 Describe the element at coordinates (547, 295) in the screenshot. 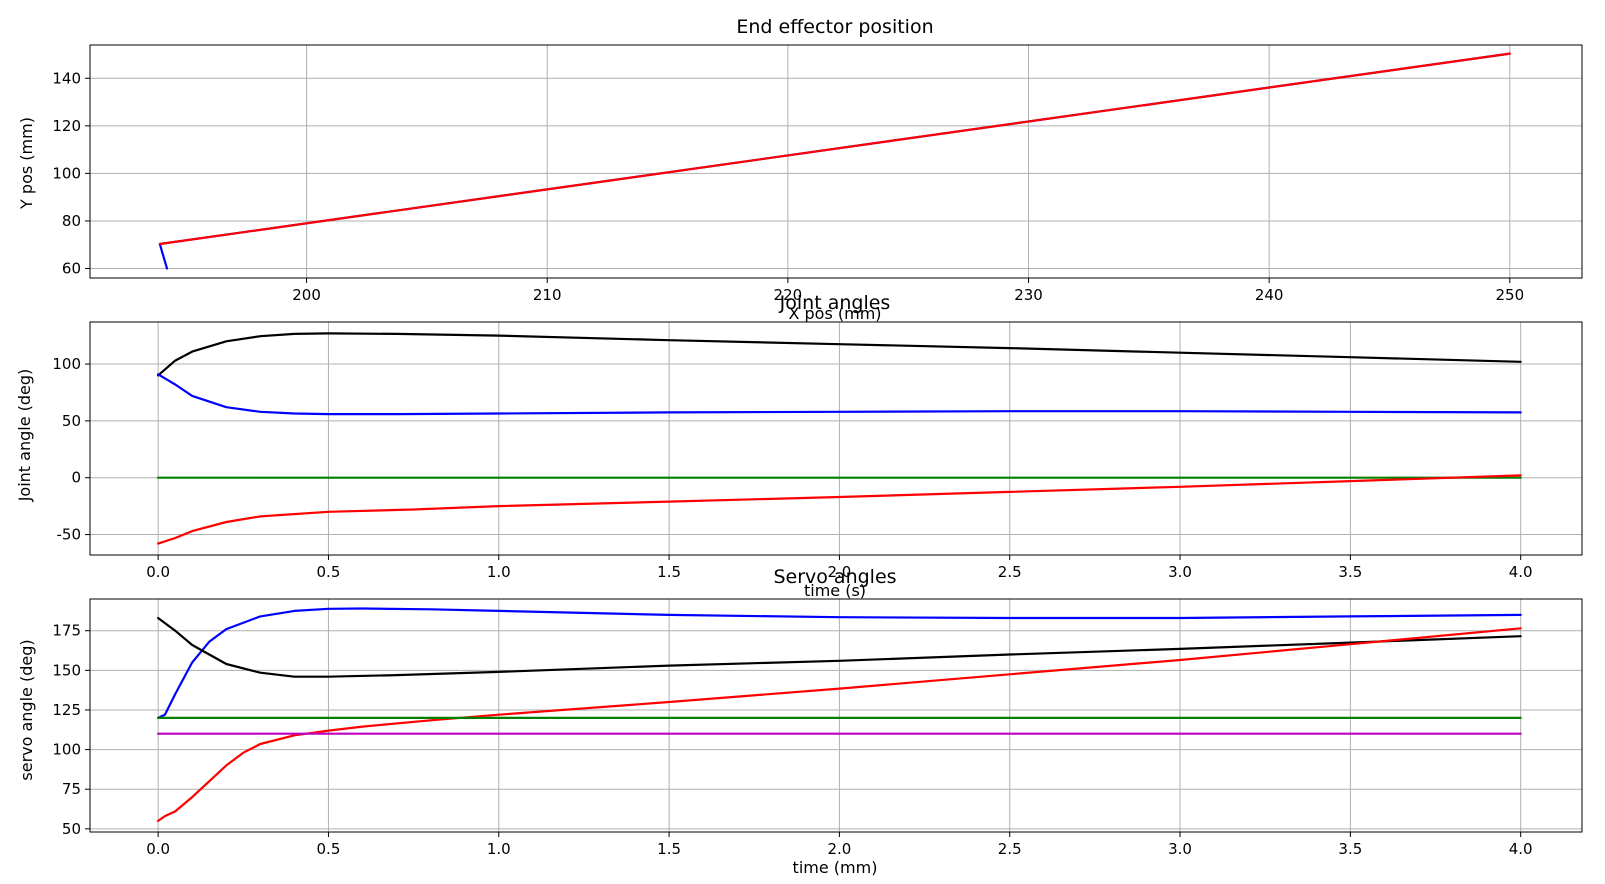

I see `x-tick-label: 210` at that location.